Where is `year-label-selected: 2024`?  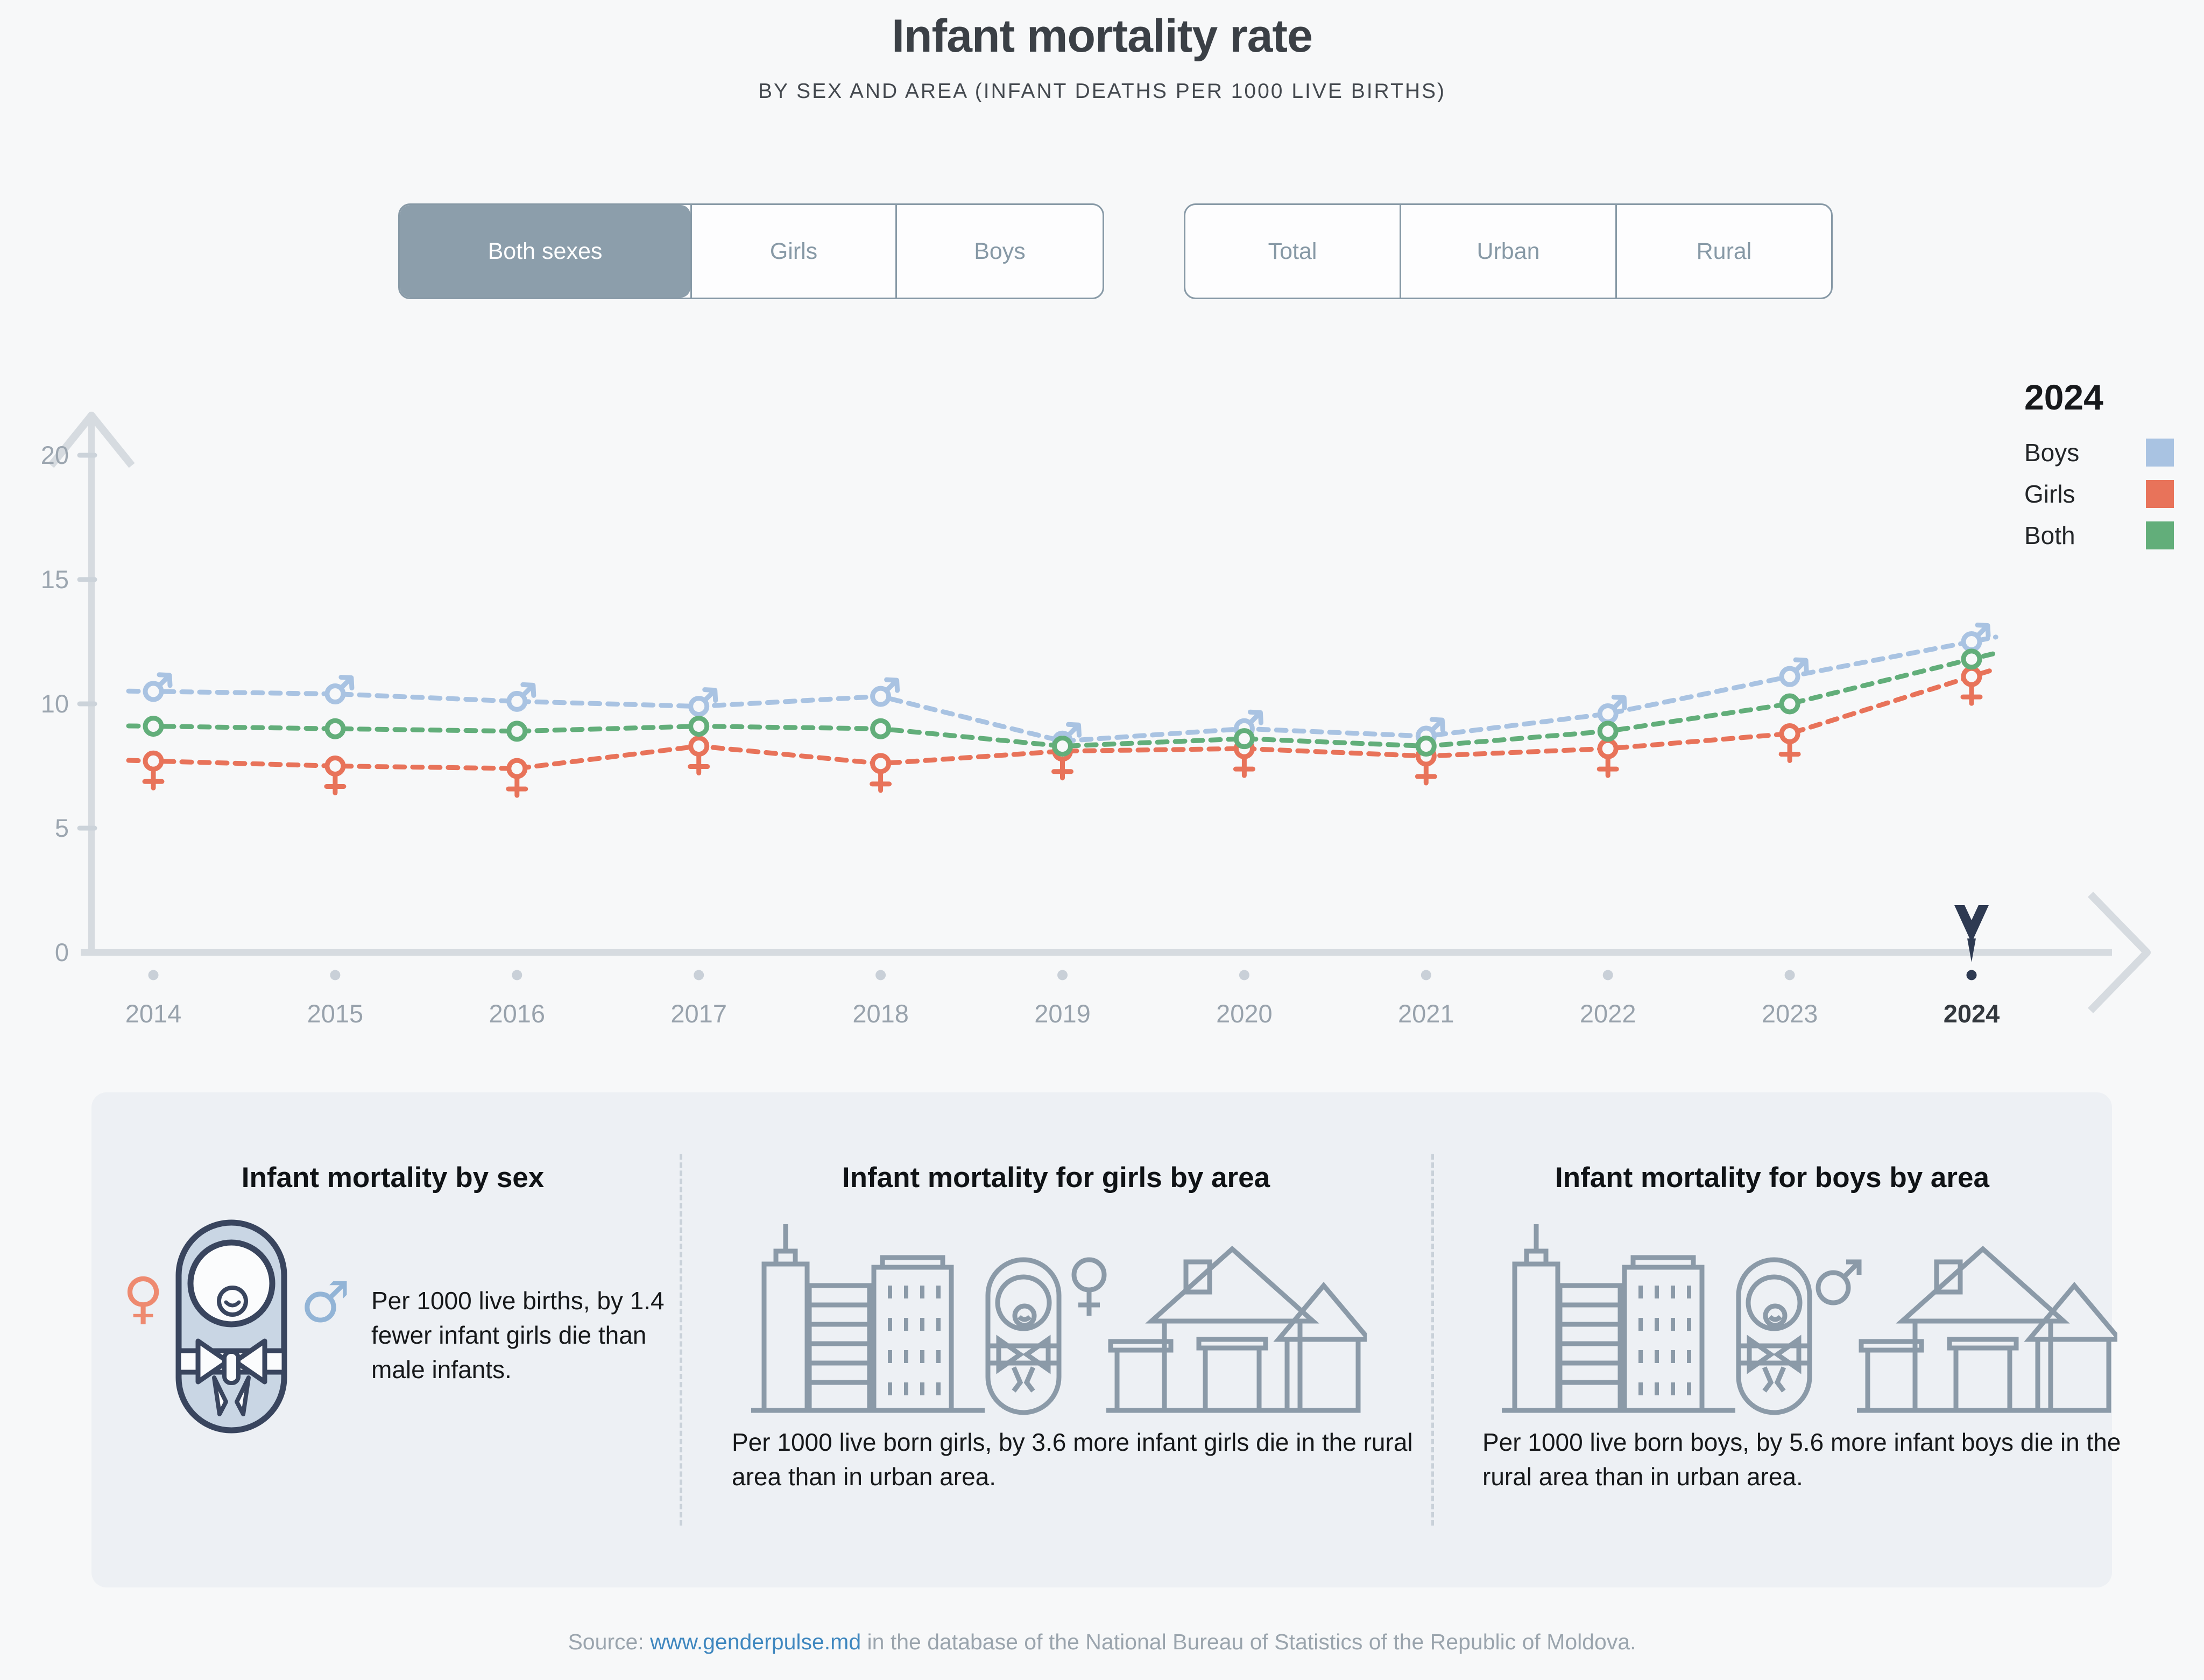 year-label-selected: 2024 is located at coordinates (1972, 1013).